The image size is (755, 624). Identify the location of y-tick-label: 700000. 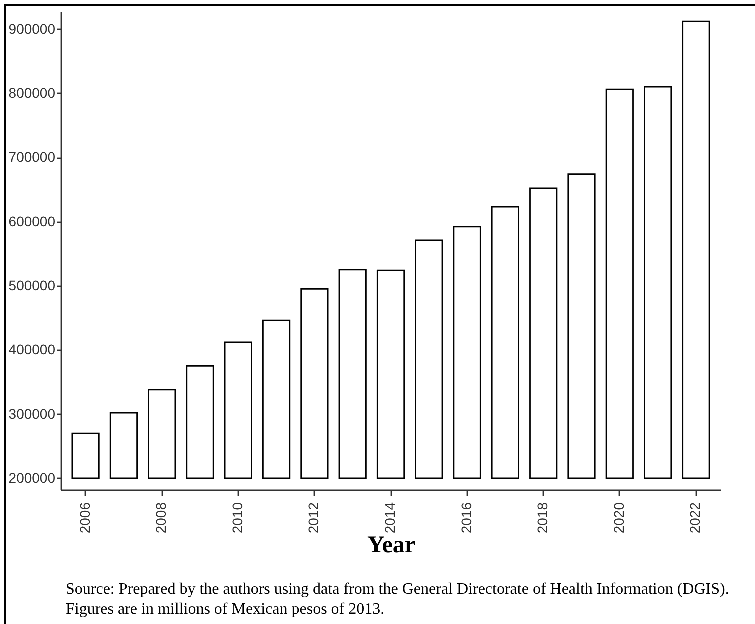
(32, 157).